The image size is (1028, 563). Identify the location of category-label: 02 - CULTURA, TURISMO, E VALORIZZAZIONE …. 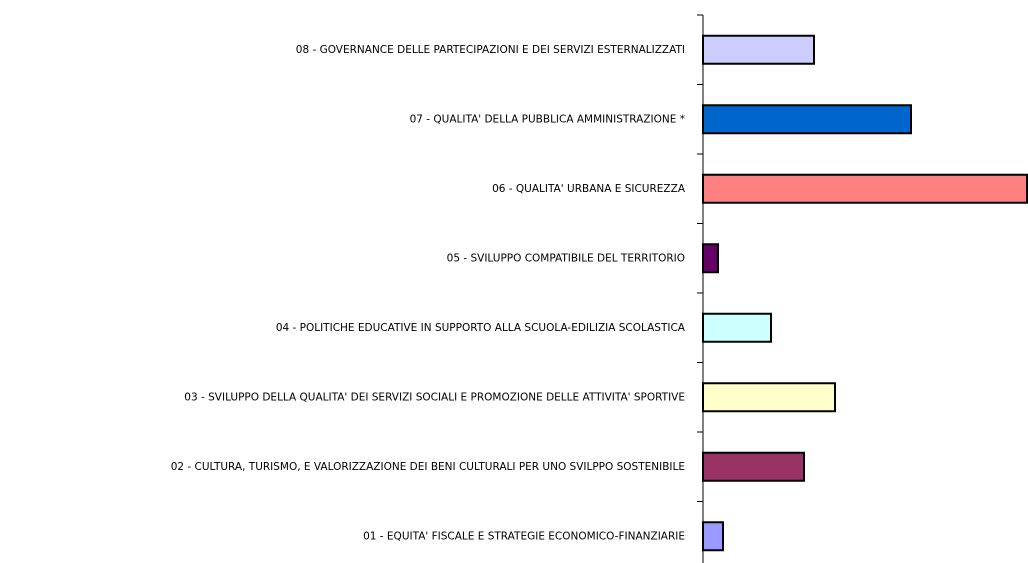
(428, 467).